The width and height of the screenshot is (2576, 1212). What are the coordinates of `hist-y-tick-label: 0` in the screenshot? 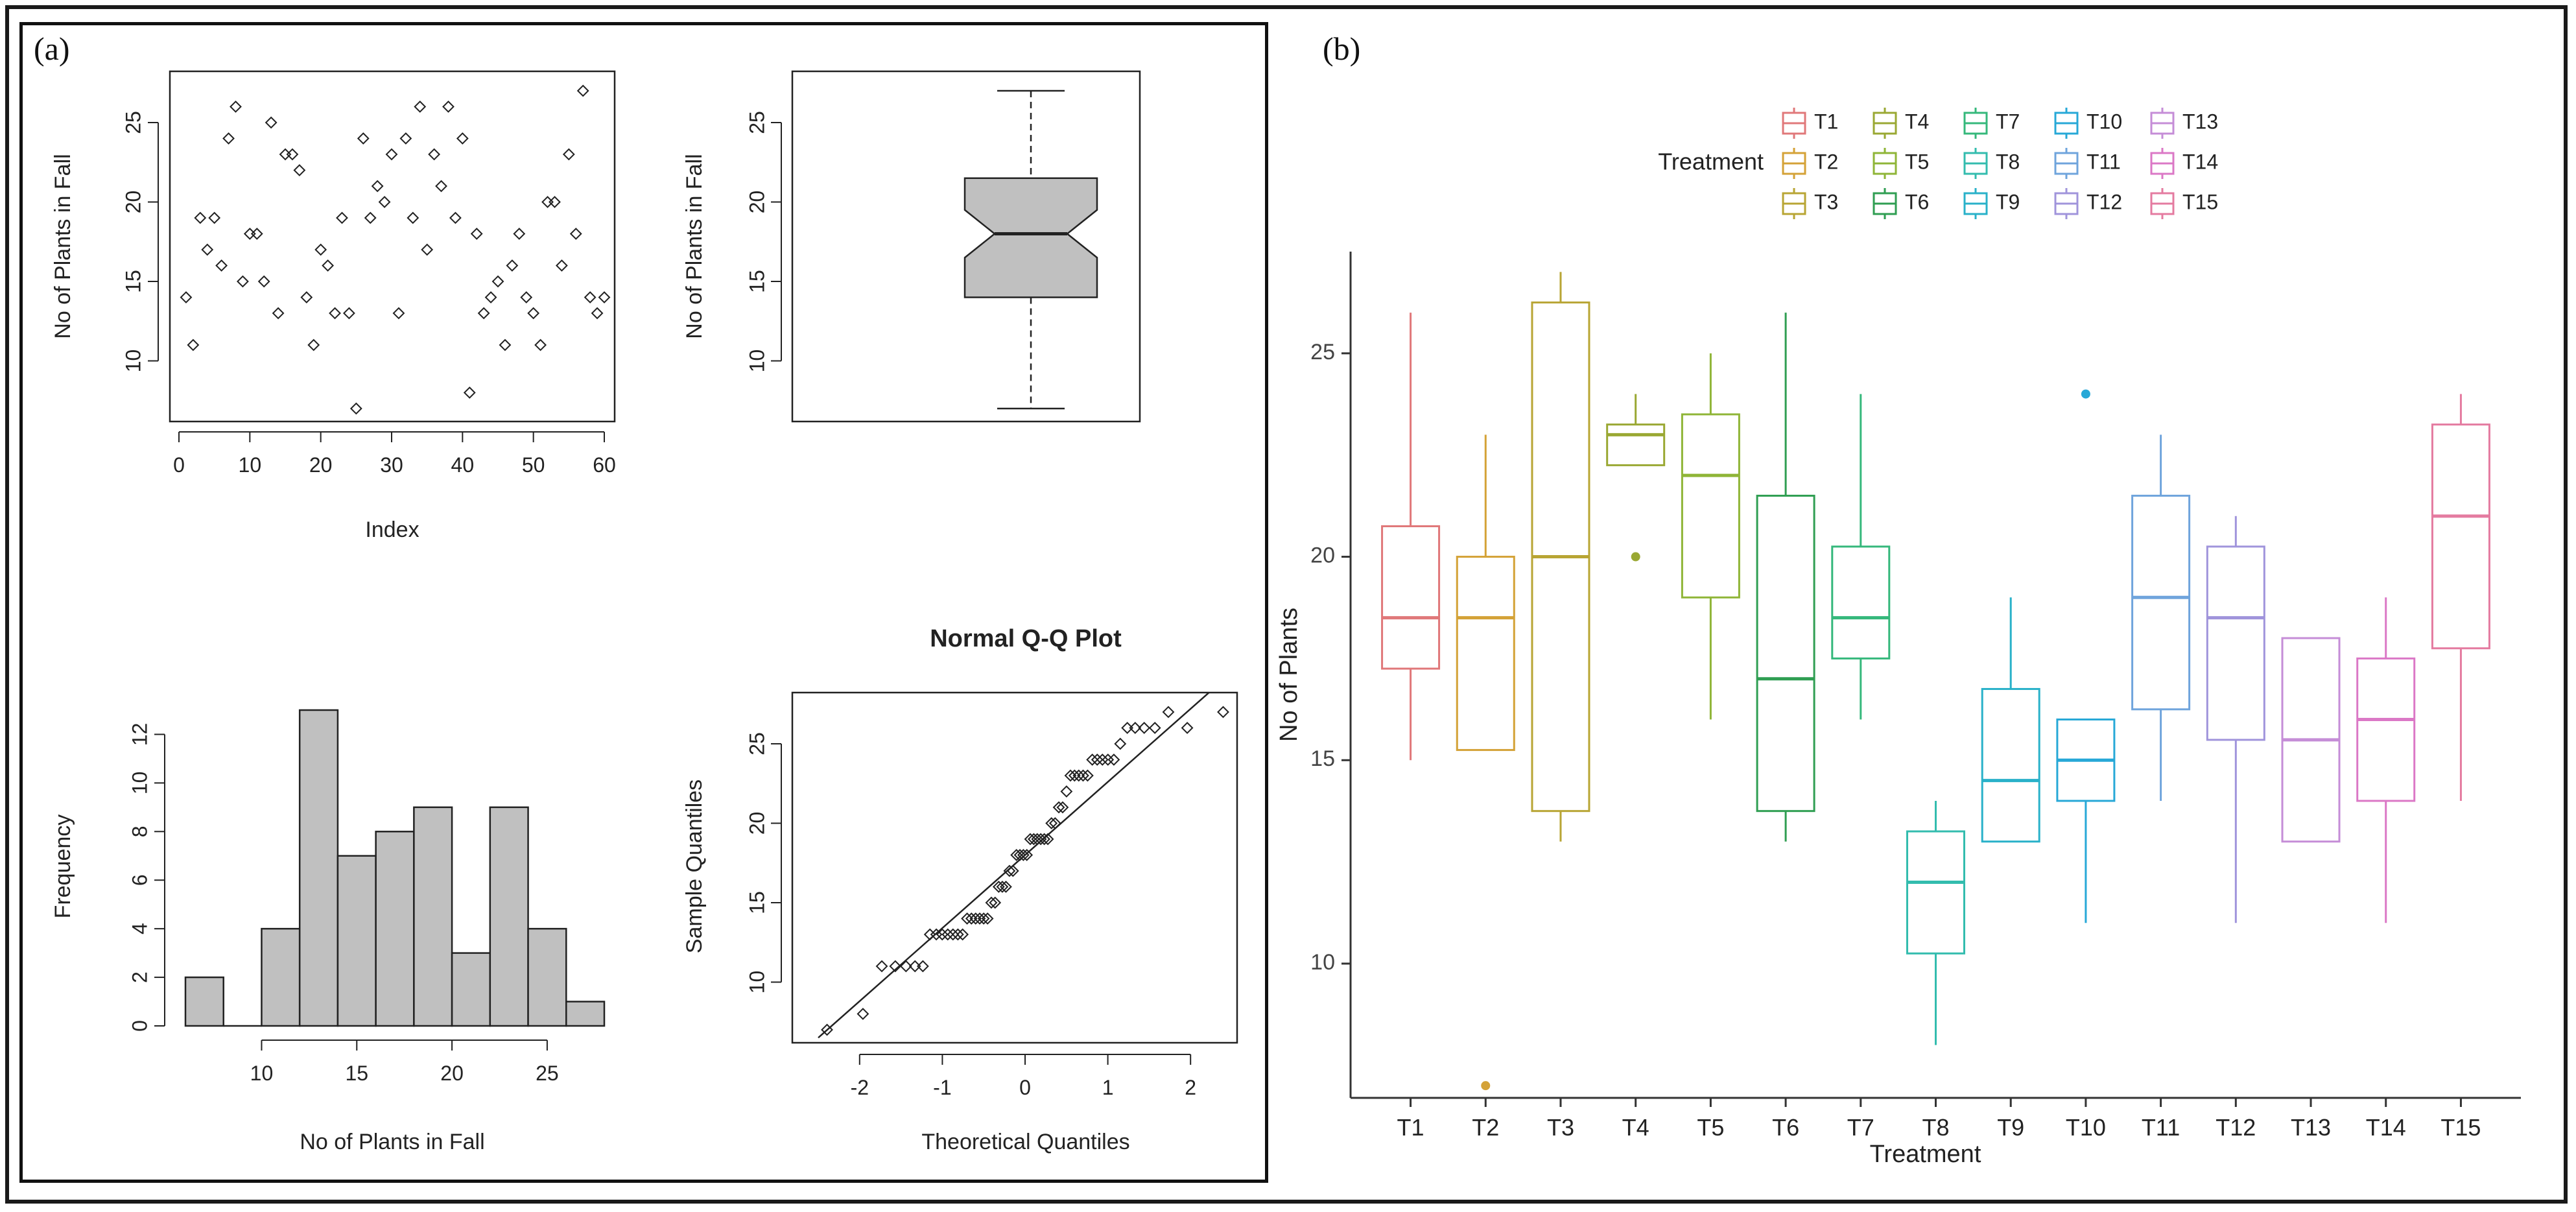 It's located at (139, 1026).